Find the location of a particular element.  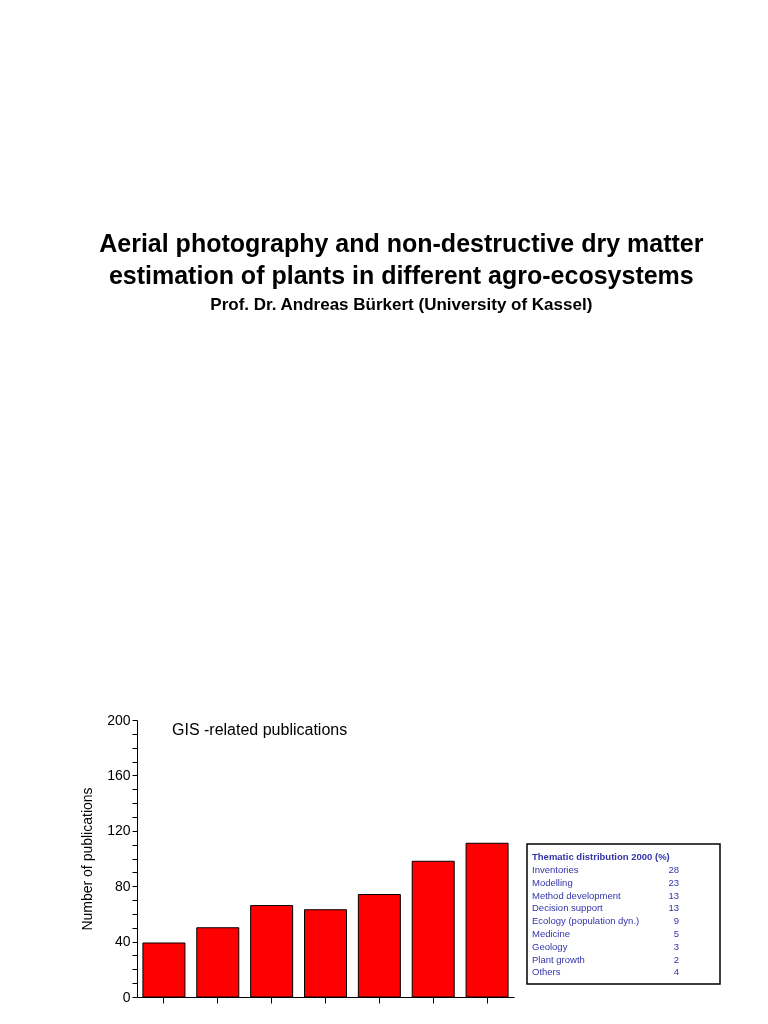

chart-subtitle: Prof. Dr. Andreas Bürkert (University of Kassel) is located at coordinates (401, 304).